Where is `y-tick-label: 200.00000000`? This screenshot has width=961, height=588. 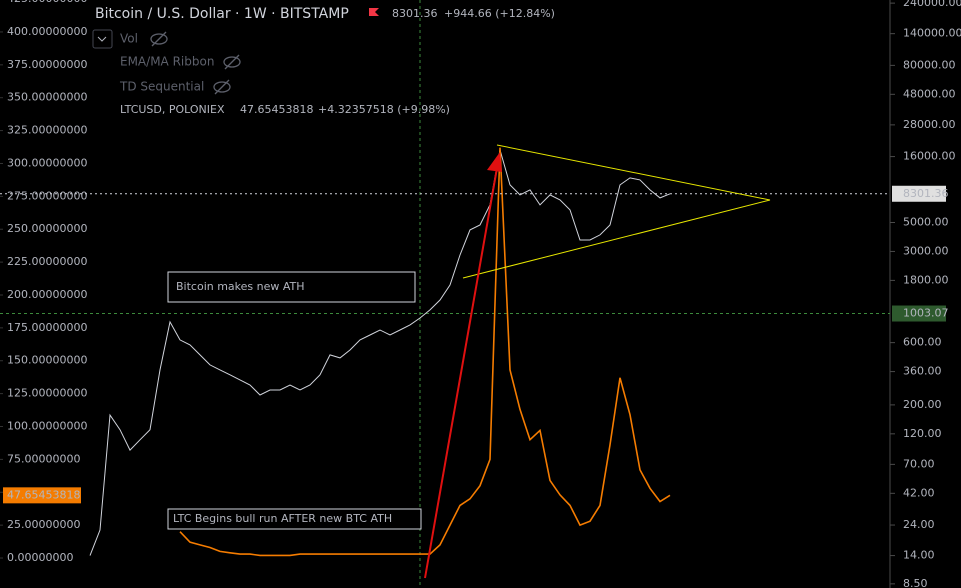
y-tick-label: 200.00000000 is located at coordinates (47, 294).